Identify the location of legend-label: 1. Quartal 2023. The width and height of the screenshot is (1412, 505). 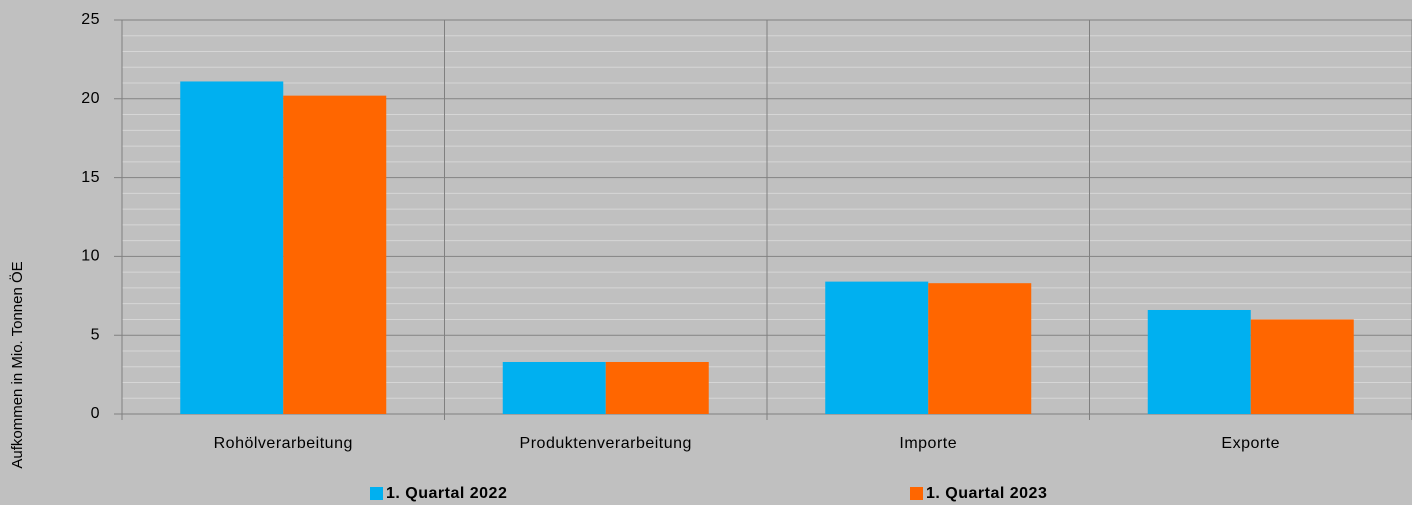
(986, 493).